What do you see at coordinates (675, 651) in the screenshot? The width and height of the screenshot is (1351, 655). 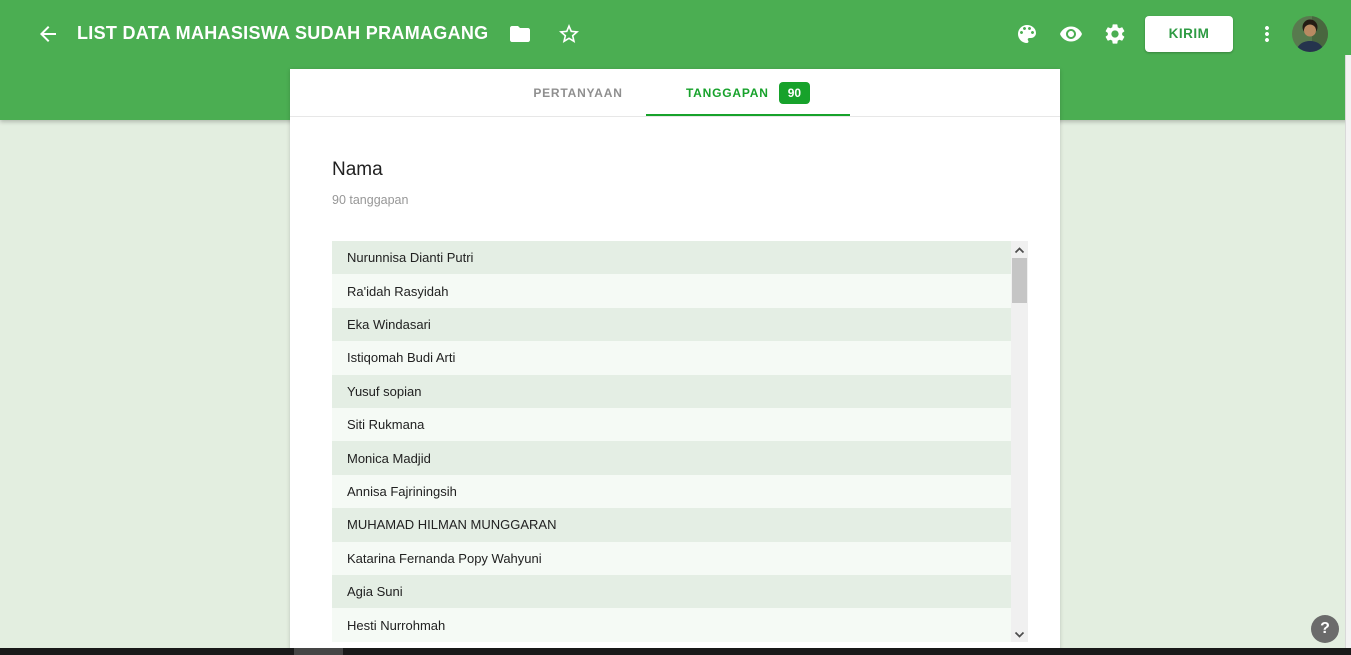 I see `window-bottom-edge` at bounding box center [675, 651].